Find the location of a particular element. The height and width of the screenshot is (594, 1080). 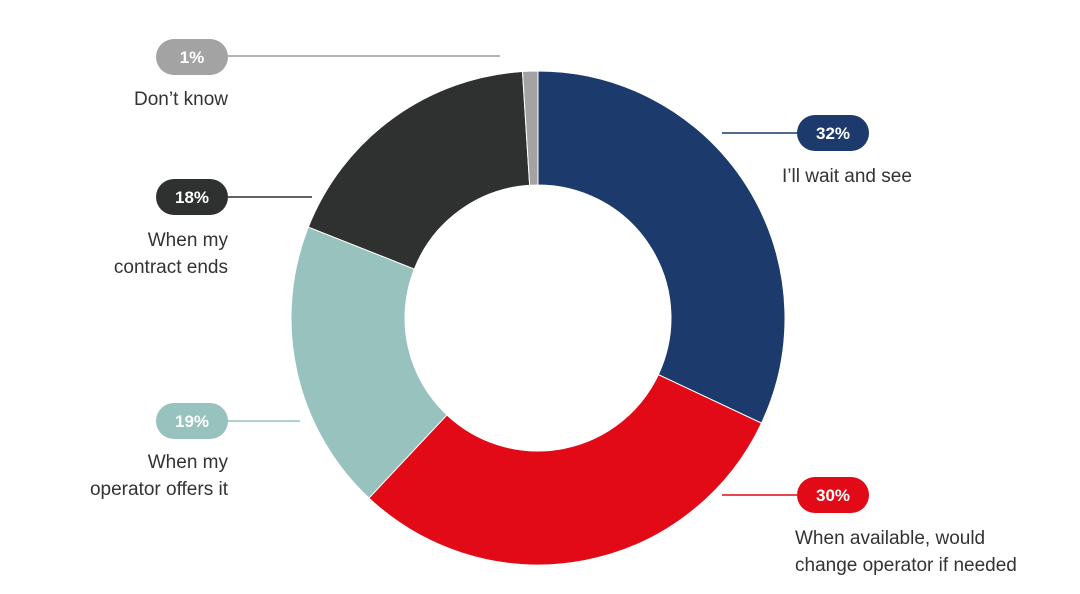

value-pill-when-available-would-change-operator-if-needed is located at coordinates (833, 495).